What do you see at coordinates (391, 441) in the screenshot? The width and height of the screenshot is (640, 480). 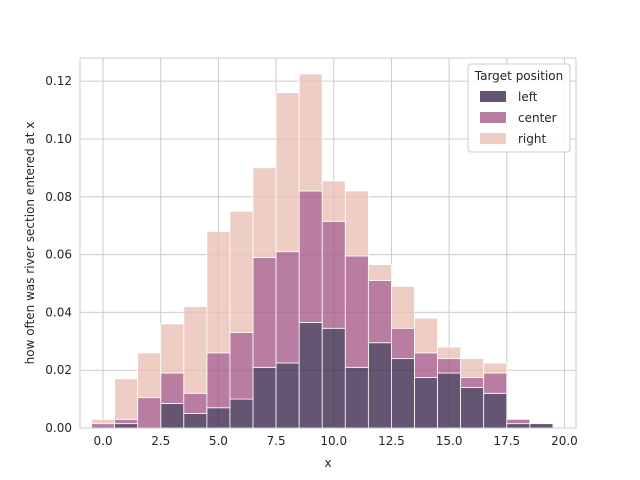 I see `x-tick-label: 12.5` at bounding box center [391, 441].